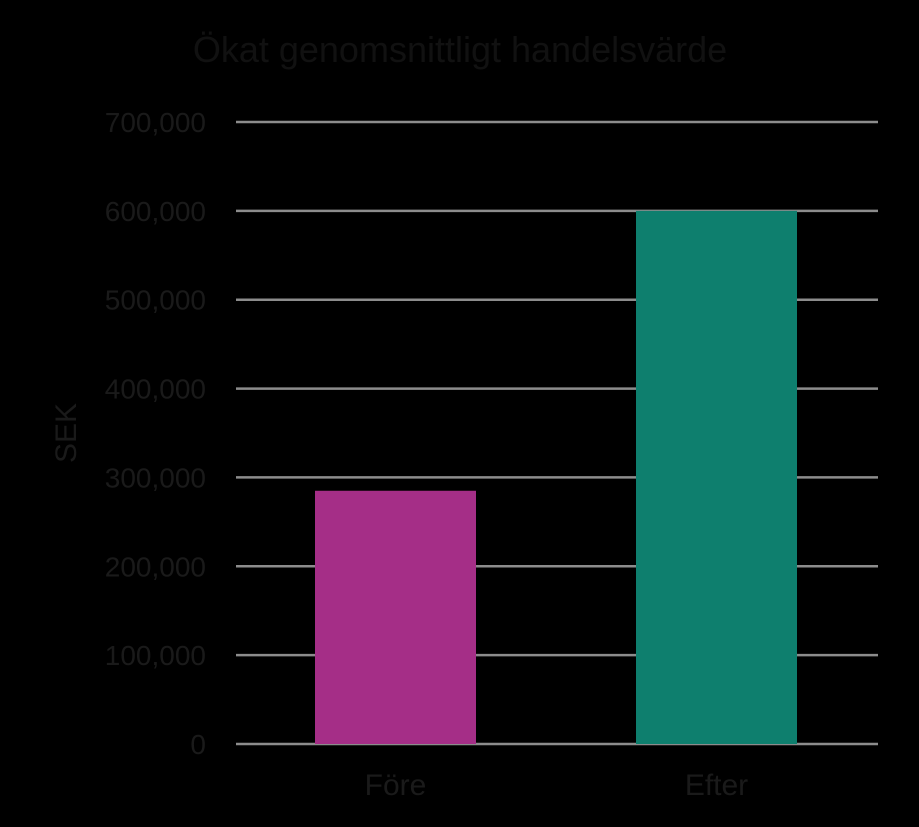  I want to click on y-tick-label: 500,000, so click(155, 300).